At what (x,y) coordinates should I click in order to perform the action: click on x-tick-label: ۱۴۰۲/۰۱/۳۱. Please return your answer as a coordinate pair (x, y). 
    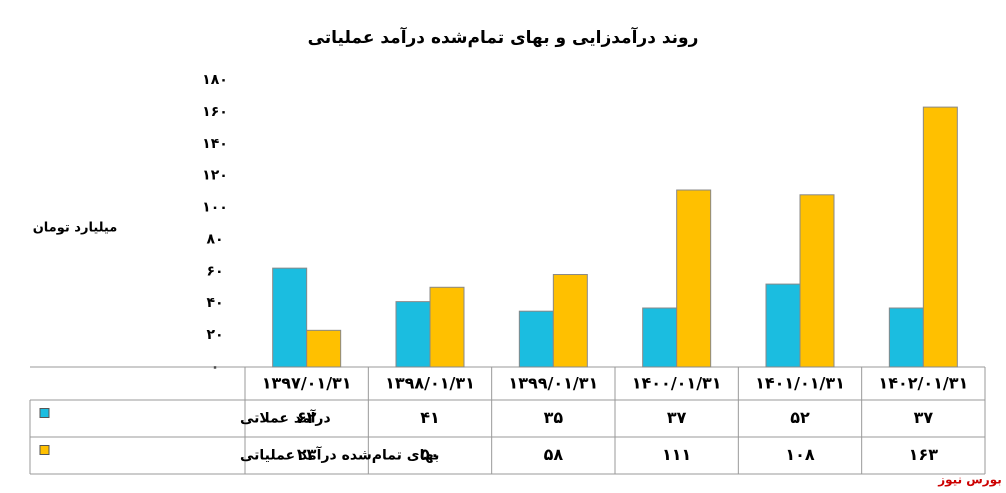
    Looking at the image, I should click on (923, 383).